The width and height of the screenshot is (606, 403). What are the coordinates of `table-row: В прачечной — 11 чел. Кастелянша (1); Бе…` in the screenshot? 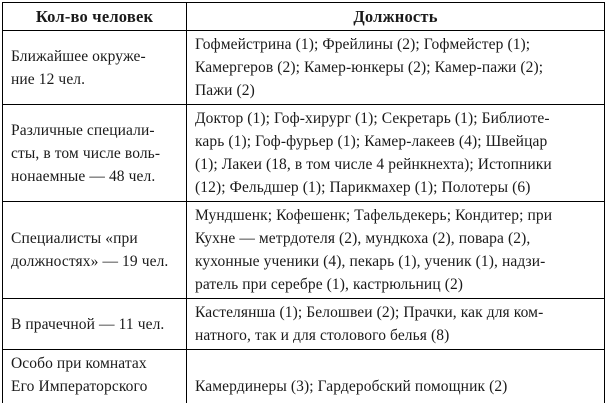 It's located at (303, 324).